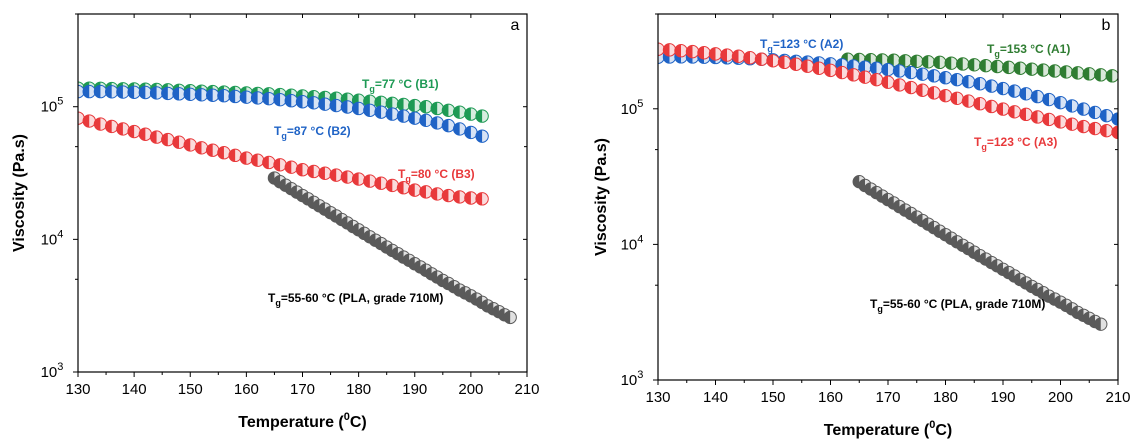 This screenshot has width=1137, height=439. What do you see at coordinates (355, 299) in the screenshot?
I see `series-label: Tg=55-60 °C (PLA, grade 710M)` at bounding box center [355, 299].